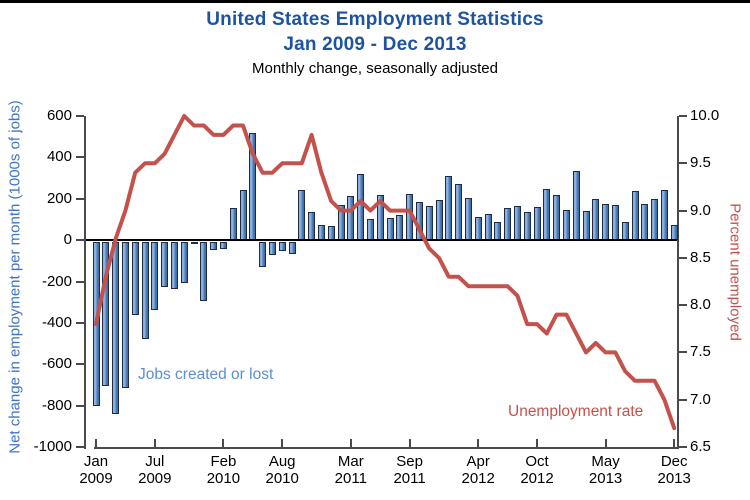 Image resolution: width=750 pixels, height=500 pixels. Describe the element at coordinates (292, 248) in the screenshot. I see `bar-sep-2010` at that location.